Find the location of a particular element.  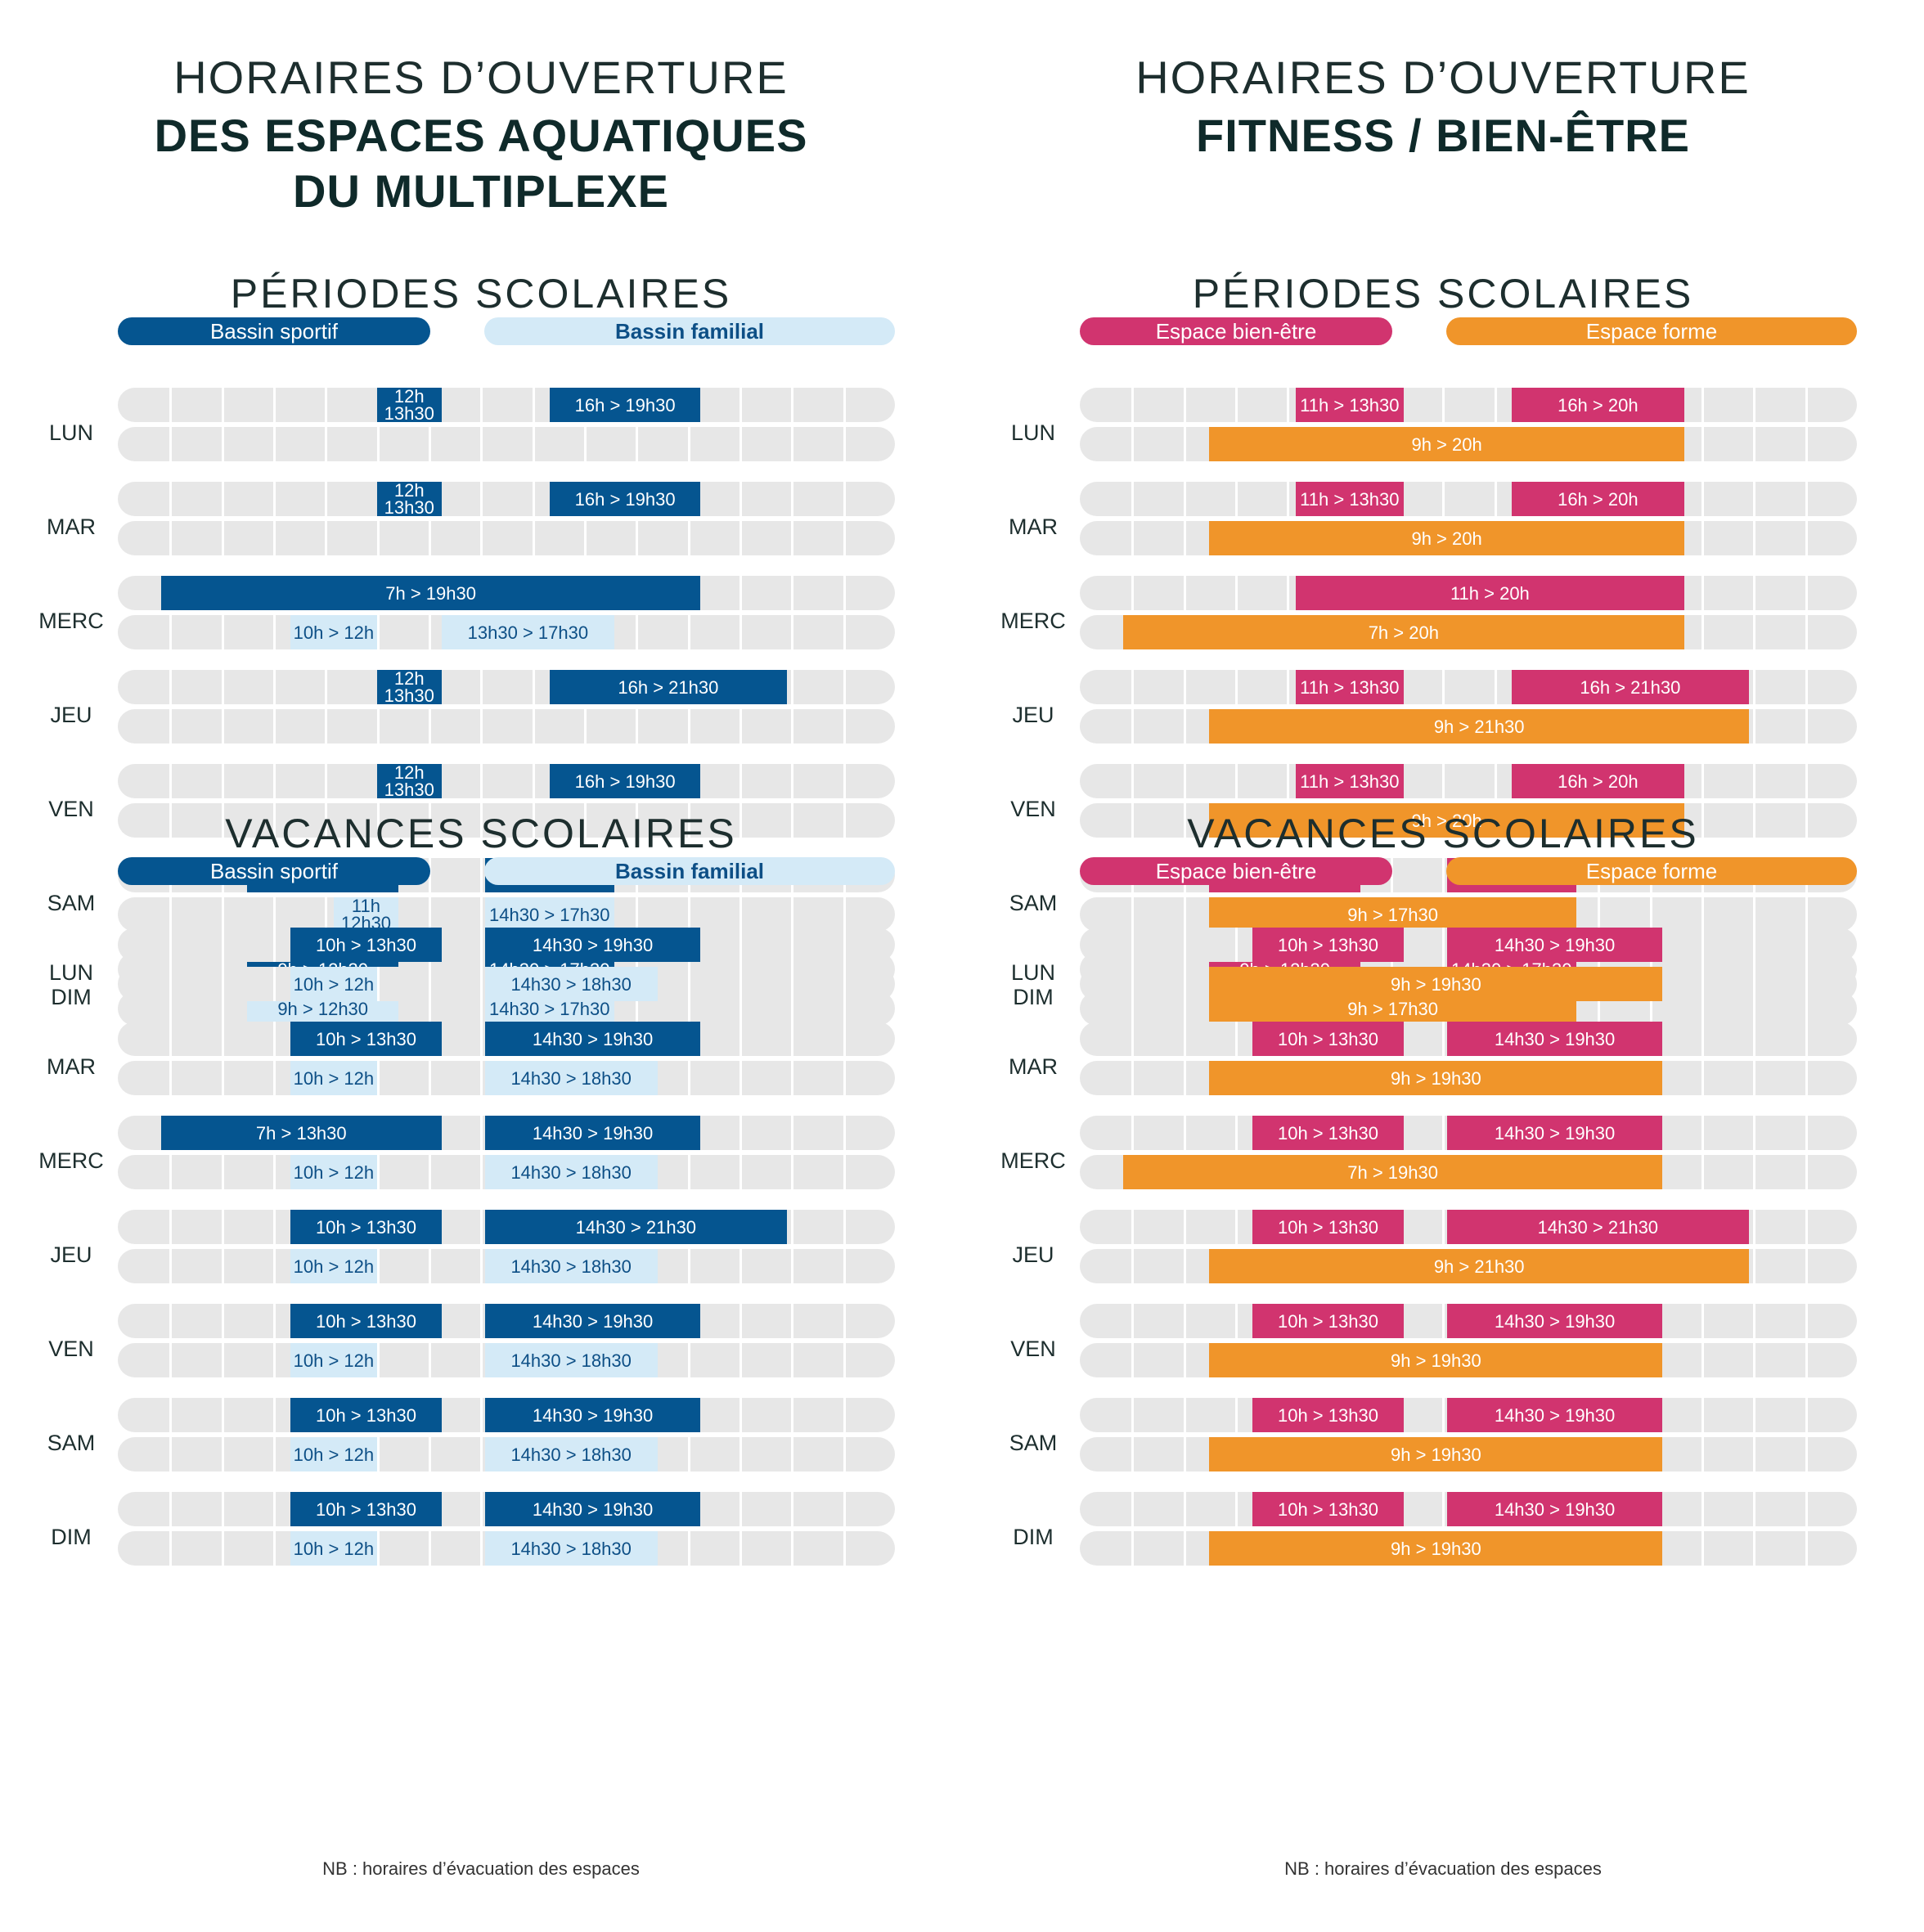

section-title: VACANCES SCOLAIRES is located at coordinates (1443, 834).